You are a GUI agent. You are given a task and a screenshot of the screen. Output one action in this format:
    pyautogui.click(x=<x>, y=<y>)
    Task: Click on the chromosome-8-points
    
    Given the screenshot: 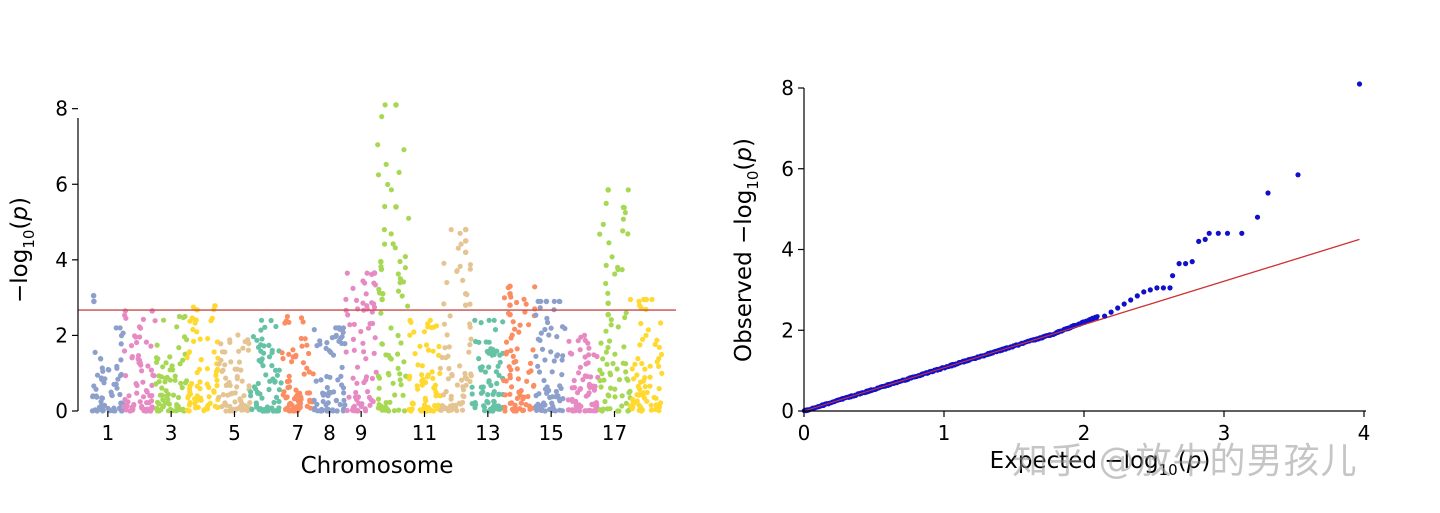 What is the action you would take?
    pyautogui.click(x=329, y=369)
    